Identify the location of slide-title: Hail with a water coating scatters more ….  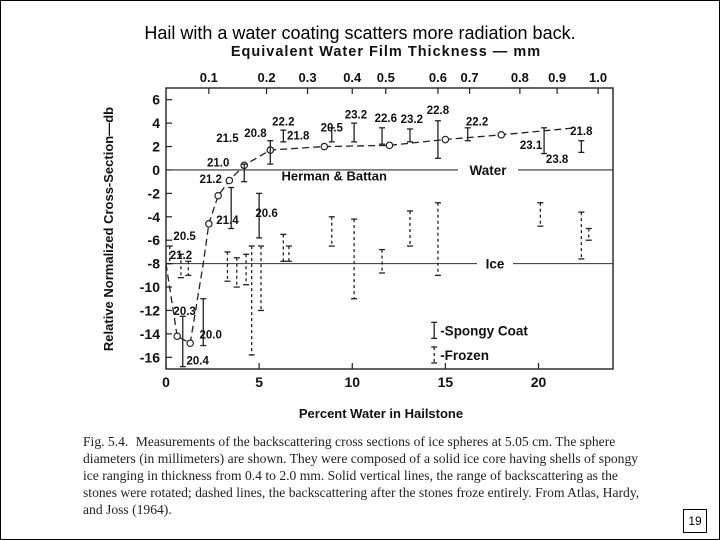
(360, 33).